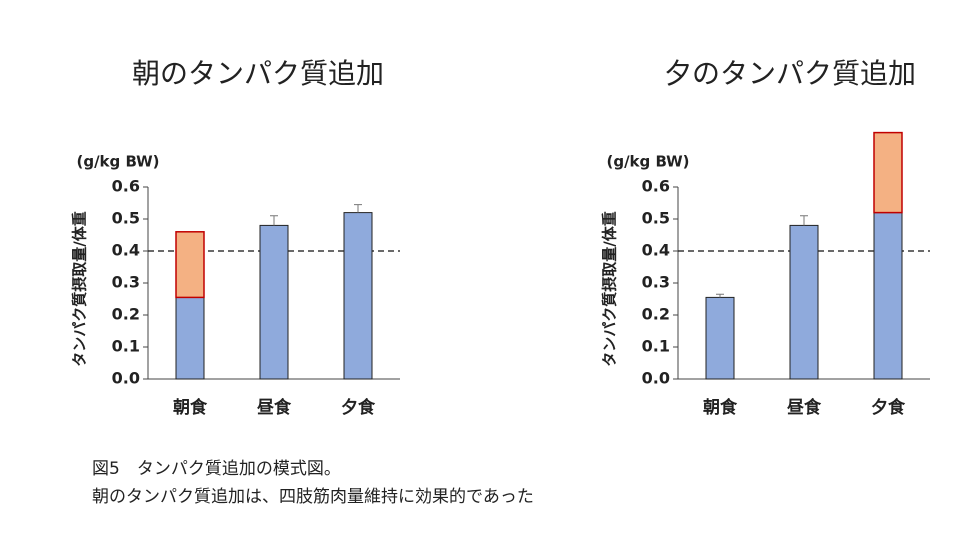 The width and height of the screenshot is (980, 551). I want to click on caption-line: 図5 タンパク質追加の模式図。, so click(216, 469).